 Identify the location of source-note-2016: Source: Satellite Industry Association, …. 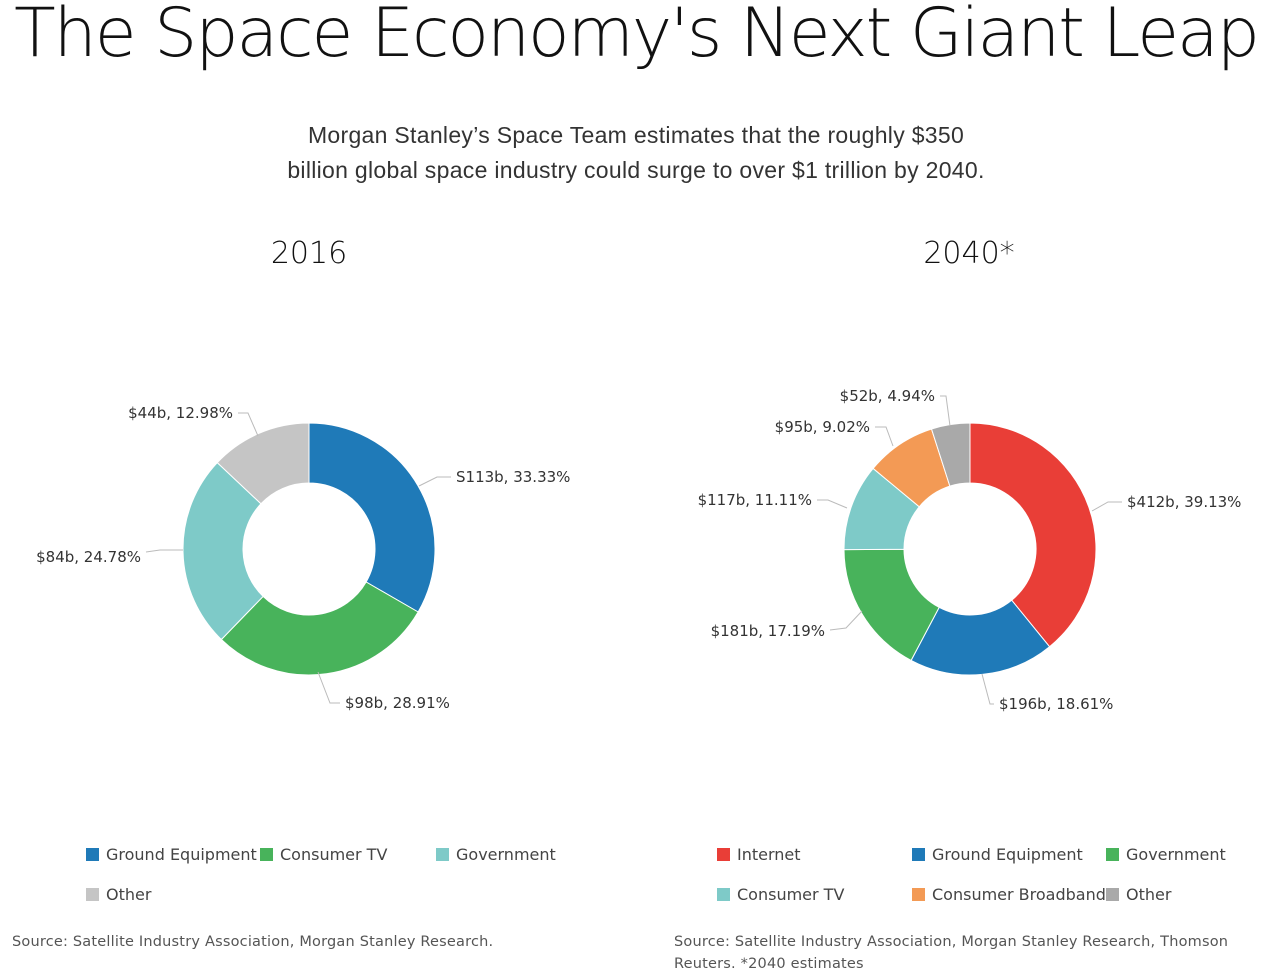
(253, 942).